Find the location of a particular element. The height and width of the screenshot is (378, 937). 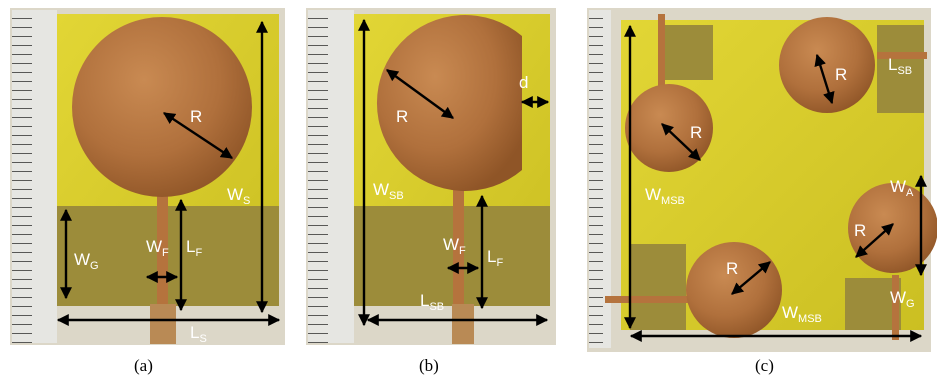

label-c-lsb: LSB is located at coordinates (900, 66).